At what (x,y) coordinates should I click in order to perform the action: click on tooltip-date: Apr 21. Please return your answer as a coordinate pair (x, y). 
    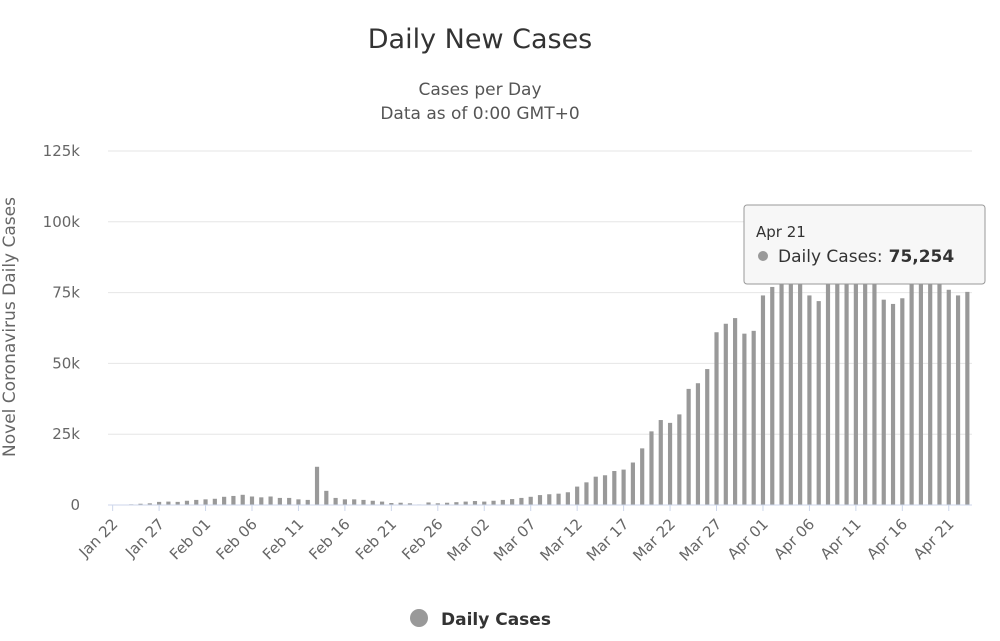
    Looking at the image, I should click on (781, 232).